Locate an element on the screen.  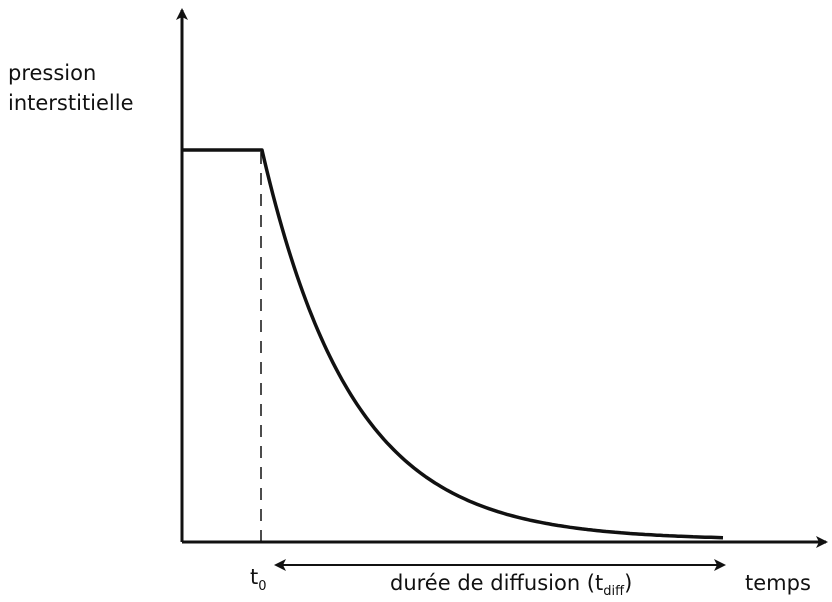
duration-label: durée de diffusion (tdiff) is located at coordinates (511, 585).